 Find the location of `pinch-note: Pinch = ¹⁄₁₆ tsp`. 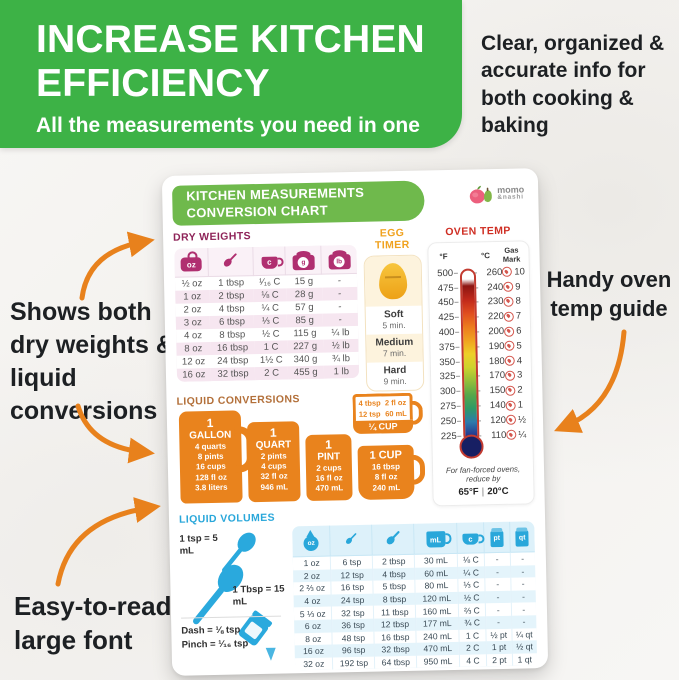

pinch-note: Pinch = ¹⁄₁₆ tsp is located at coordinates (215, 644).